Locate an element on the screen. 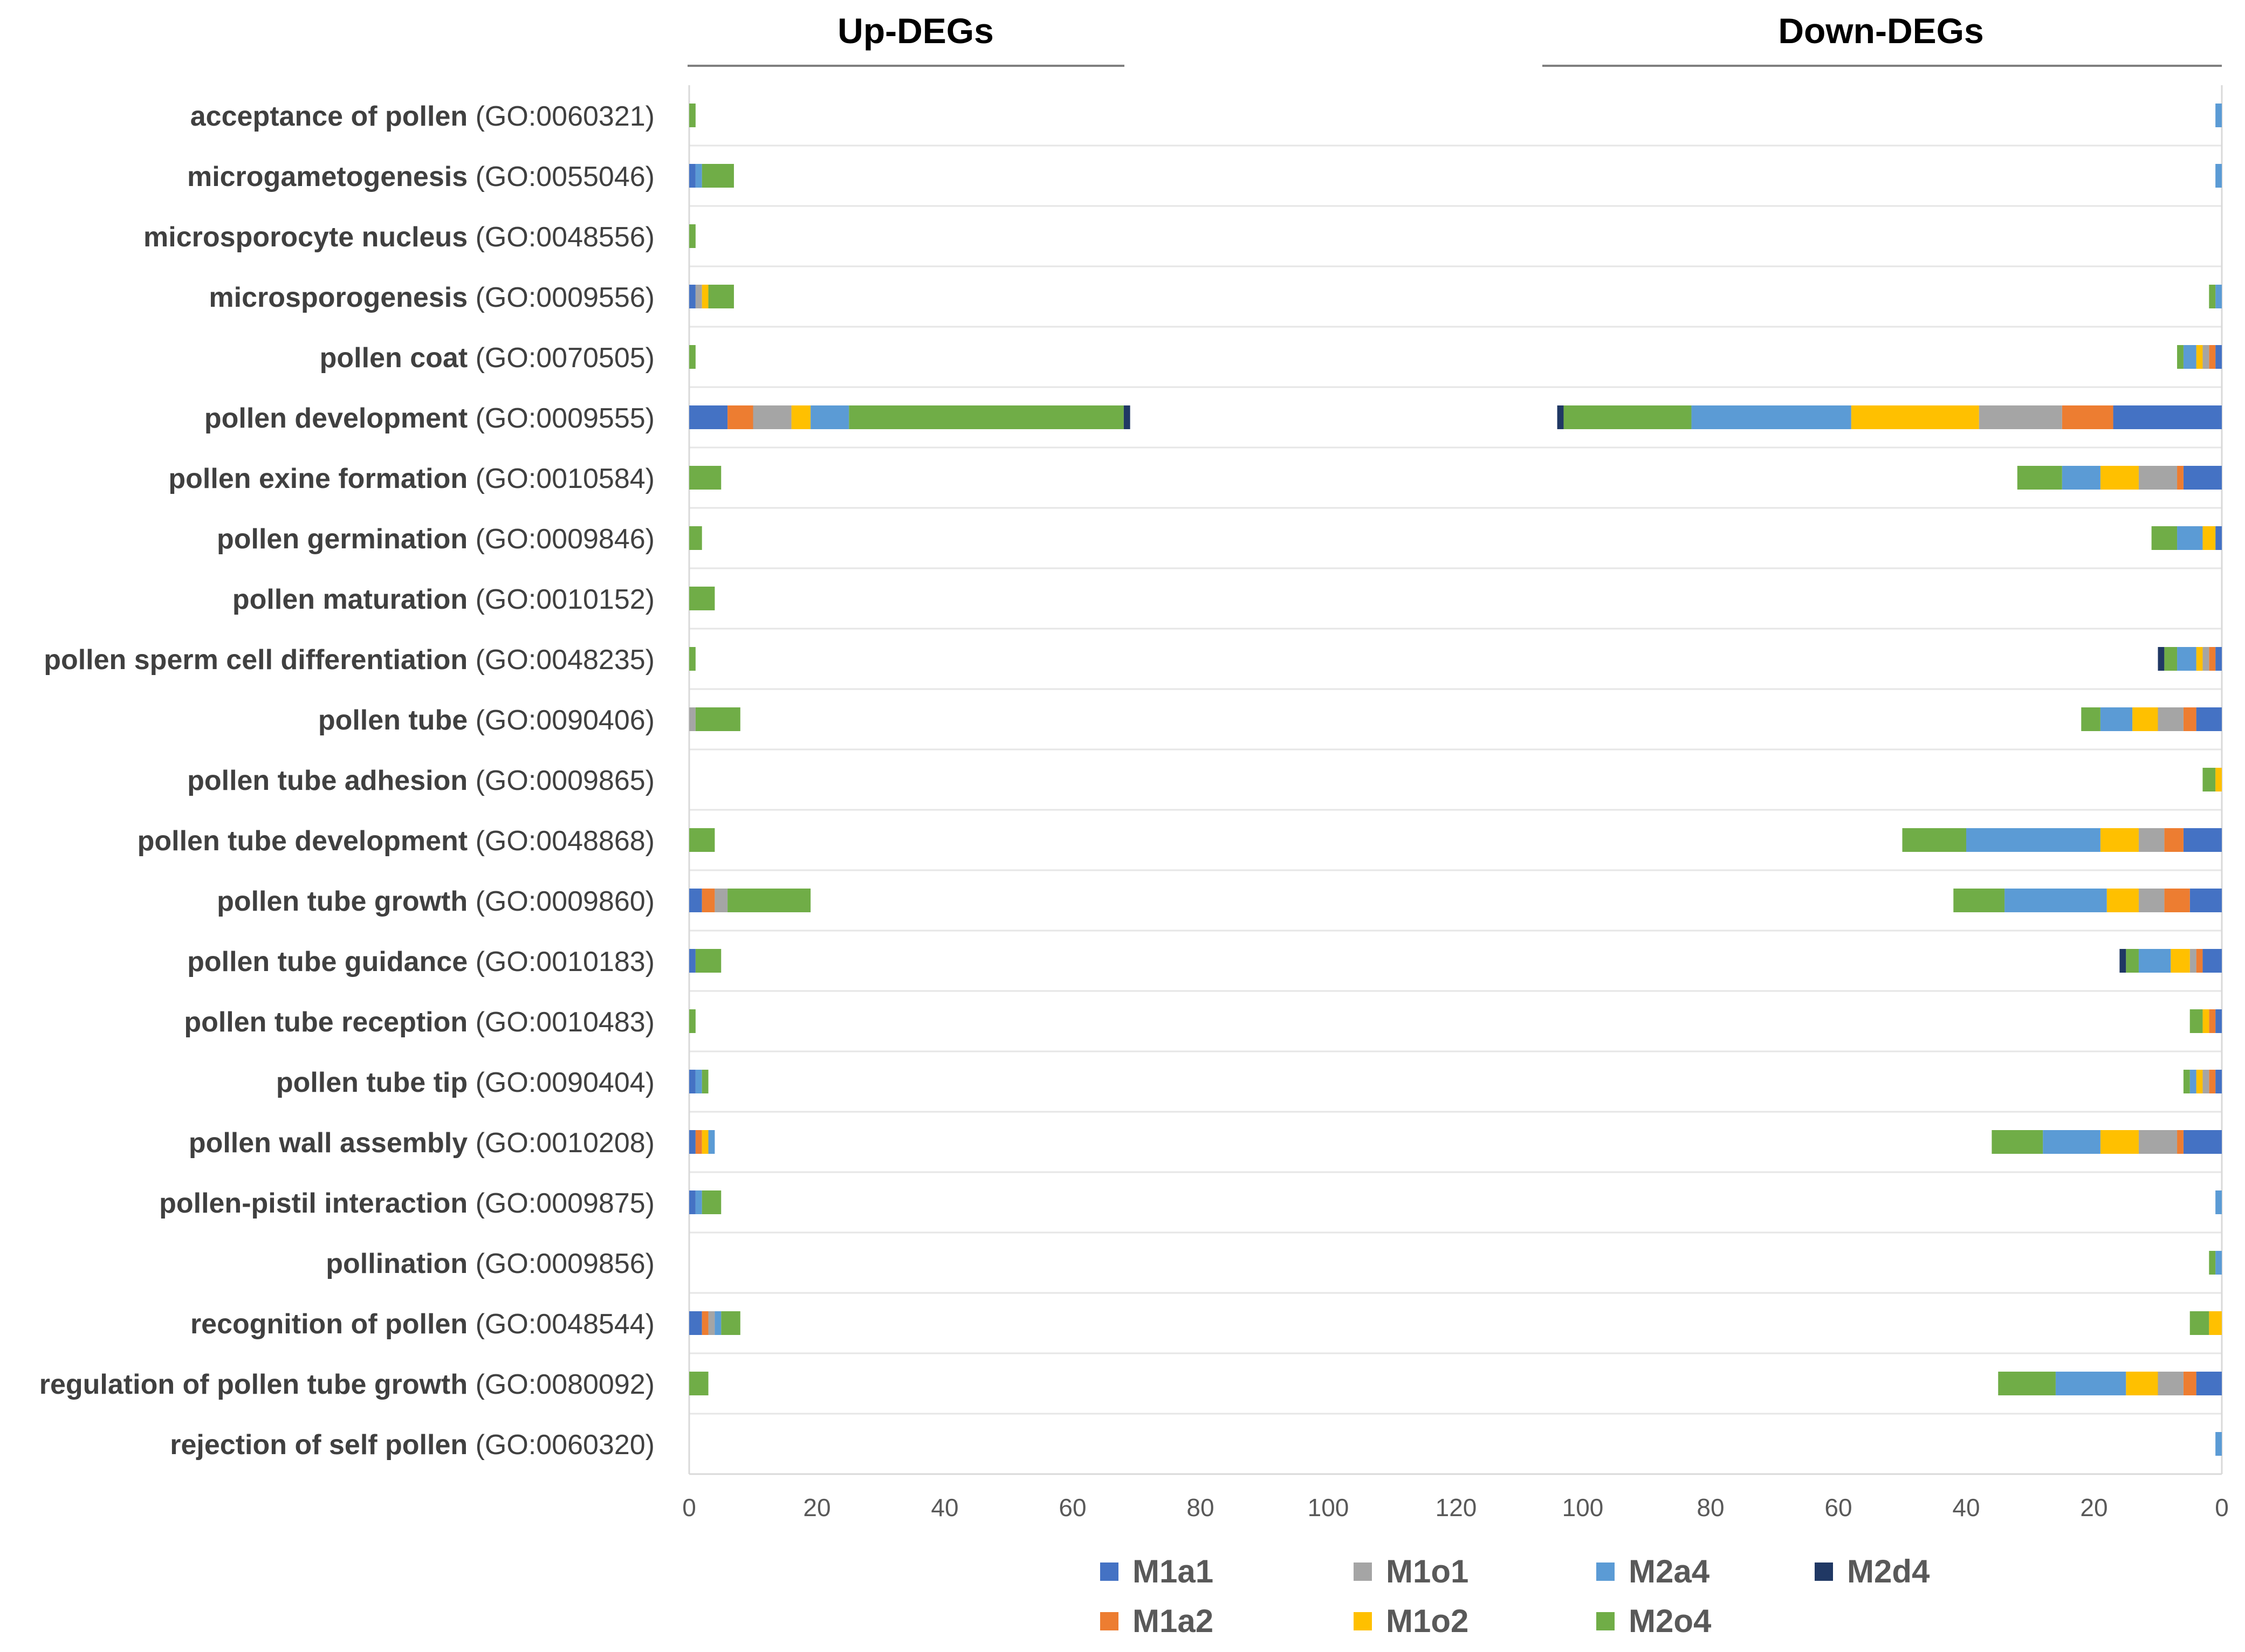 This screenshot has height=1652, width=2245. down-bar-m2o4-pollen-tube-reception is located at coordinates (2196, 1021).